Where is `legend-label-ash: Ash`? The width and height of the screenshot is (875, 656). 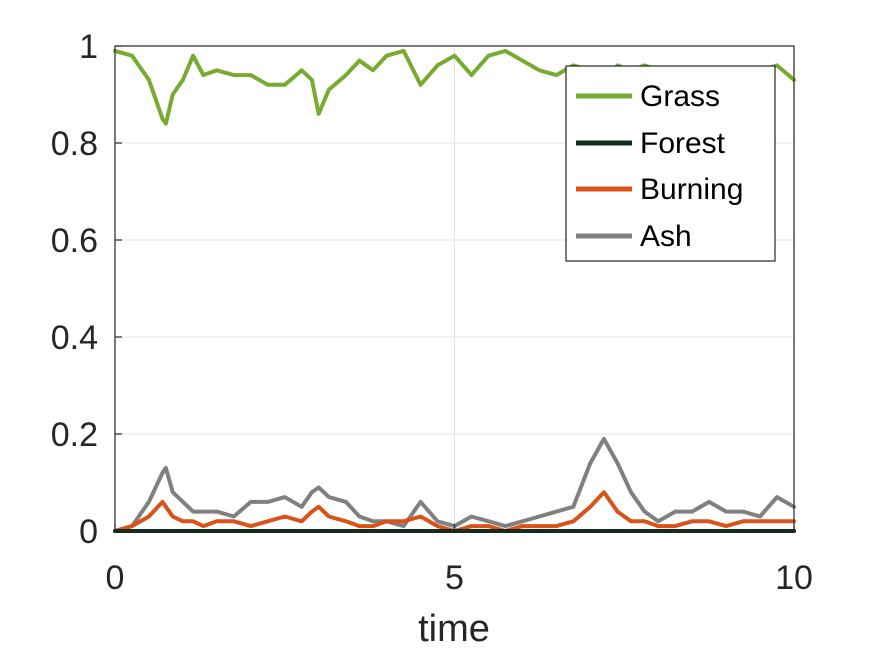 legend-label-ash: Ash is located at coordinates (666, 236).